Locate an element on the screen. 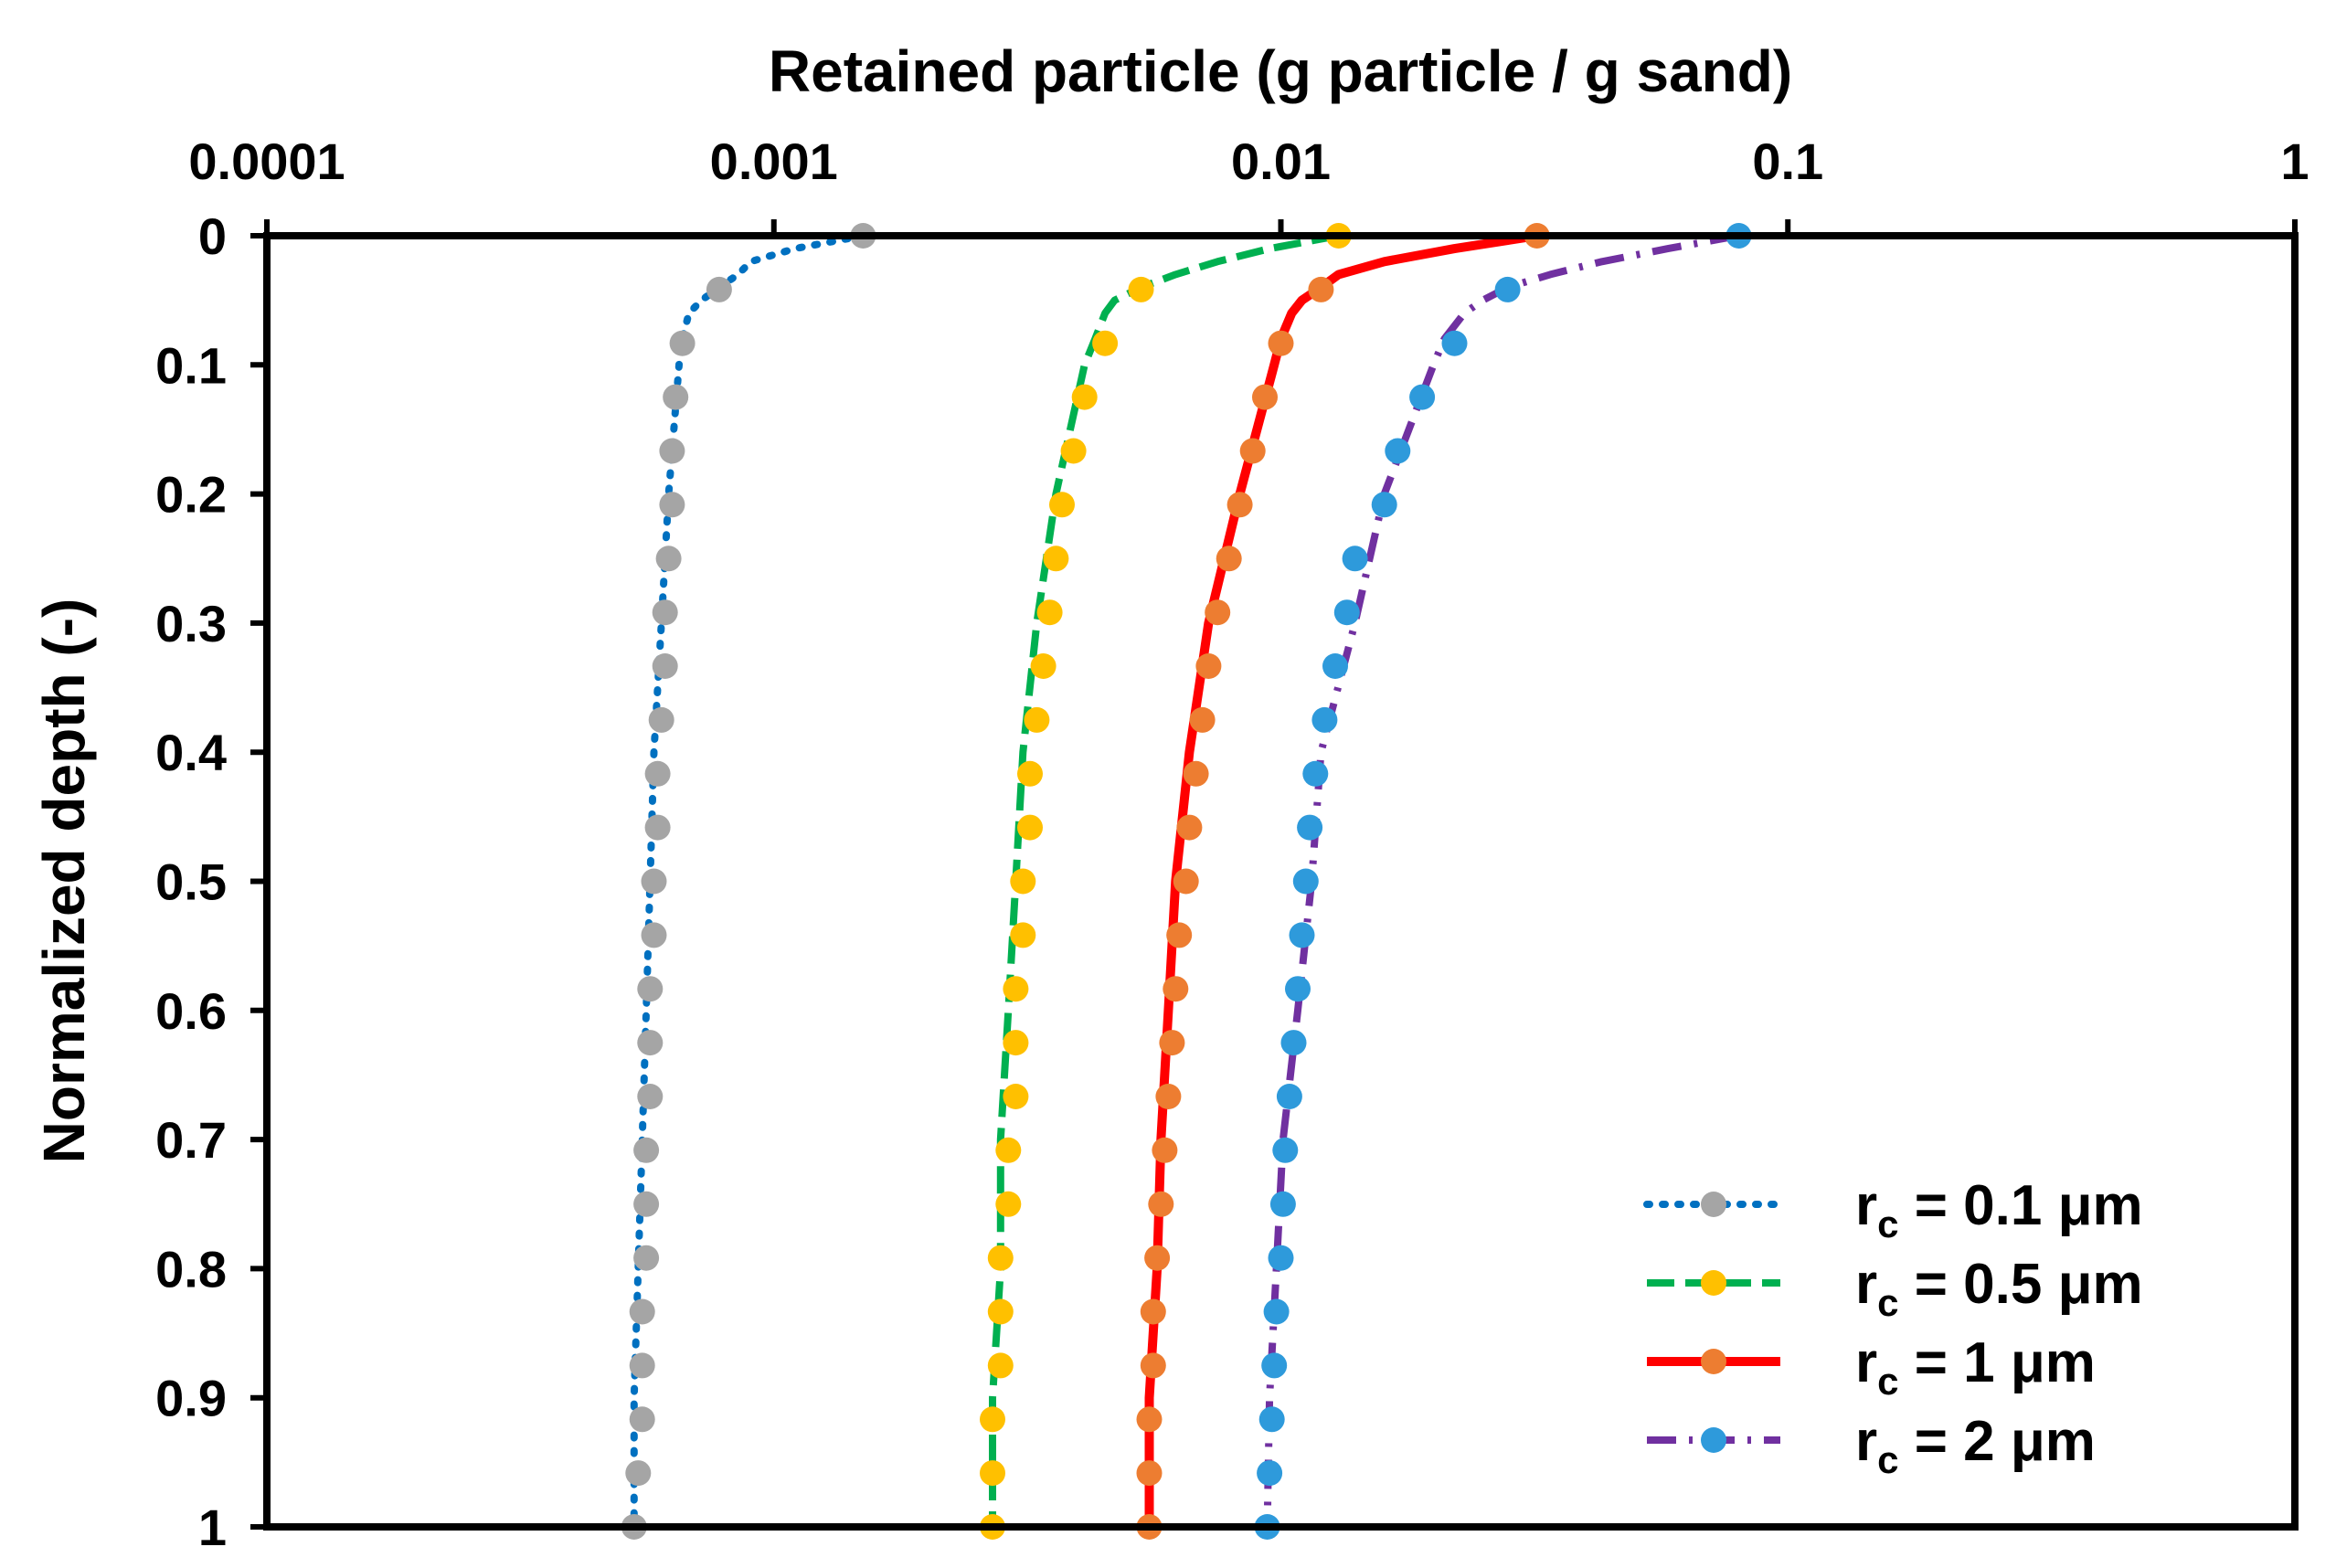 Image resolution: width=2336 pixels, height=1568 pixels. y-tick-label: 0.3 is located at coordinates (191, 624).